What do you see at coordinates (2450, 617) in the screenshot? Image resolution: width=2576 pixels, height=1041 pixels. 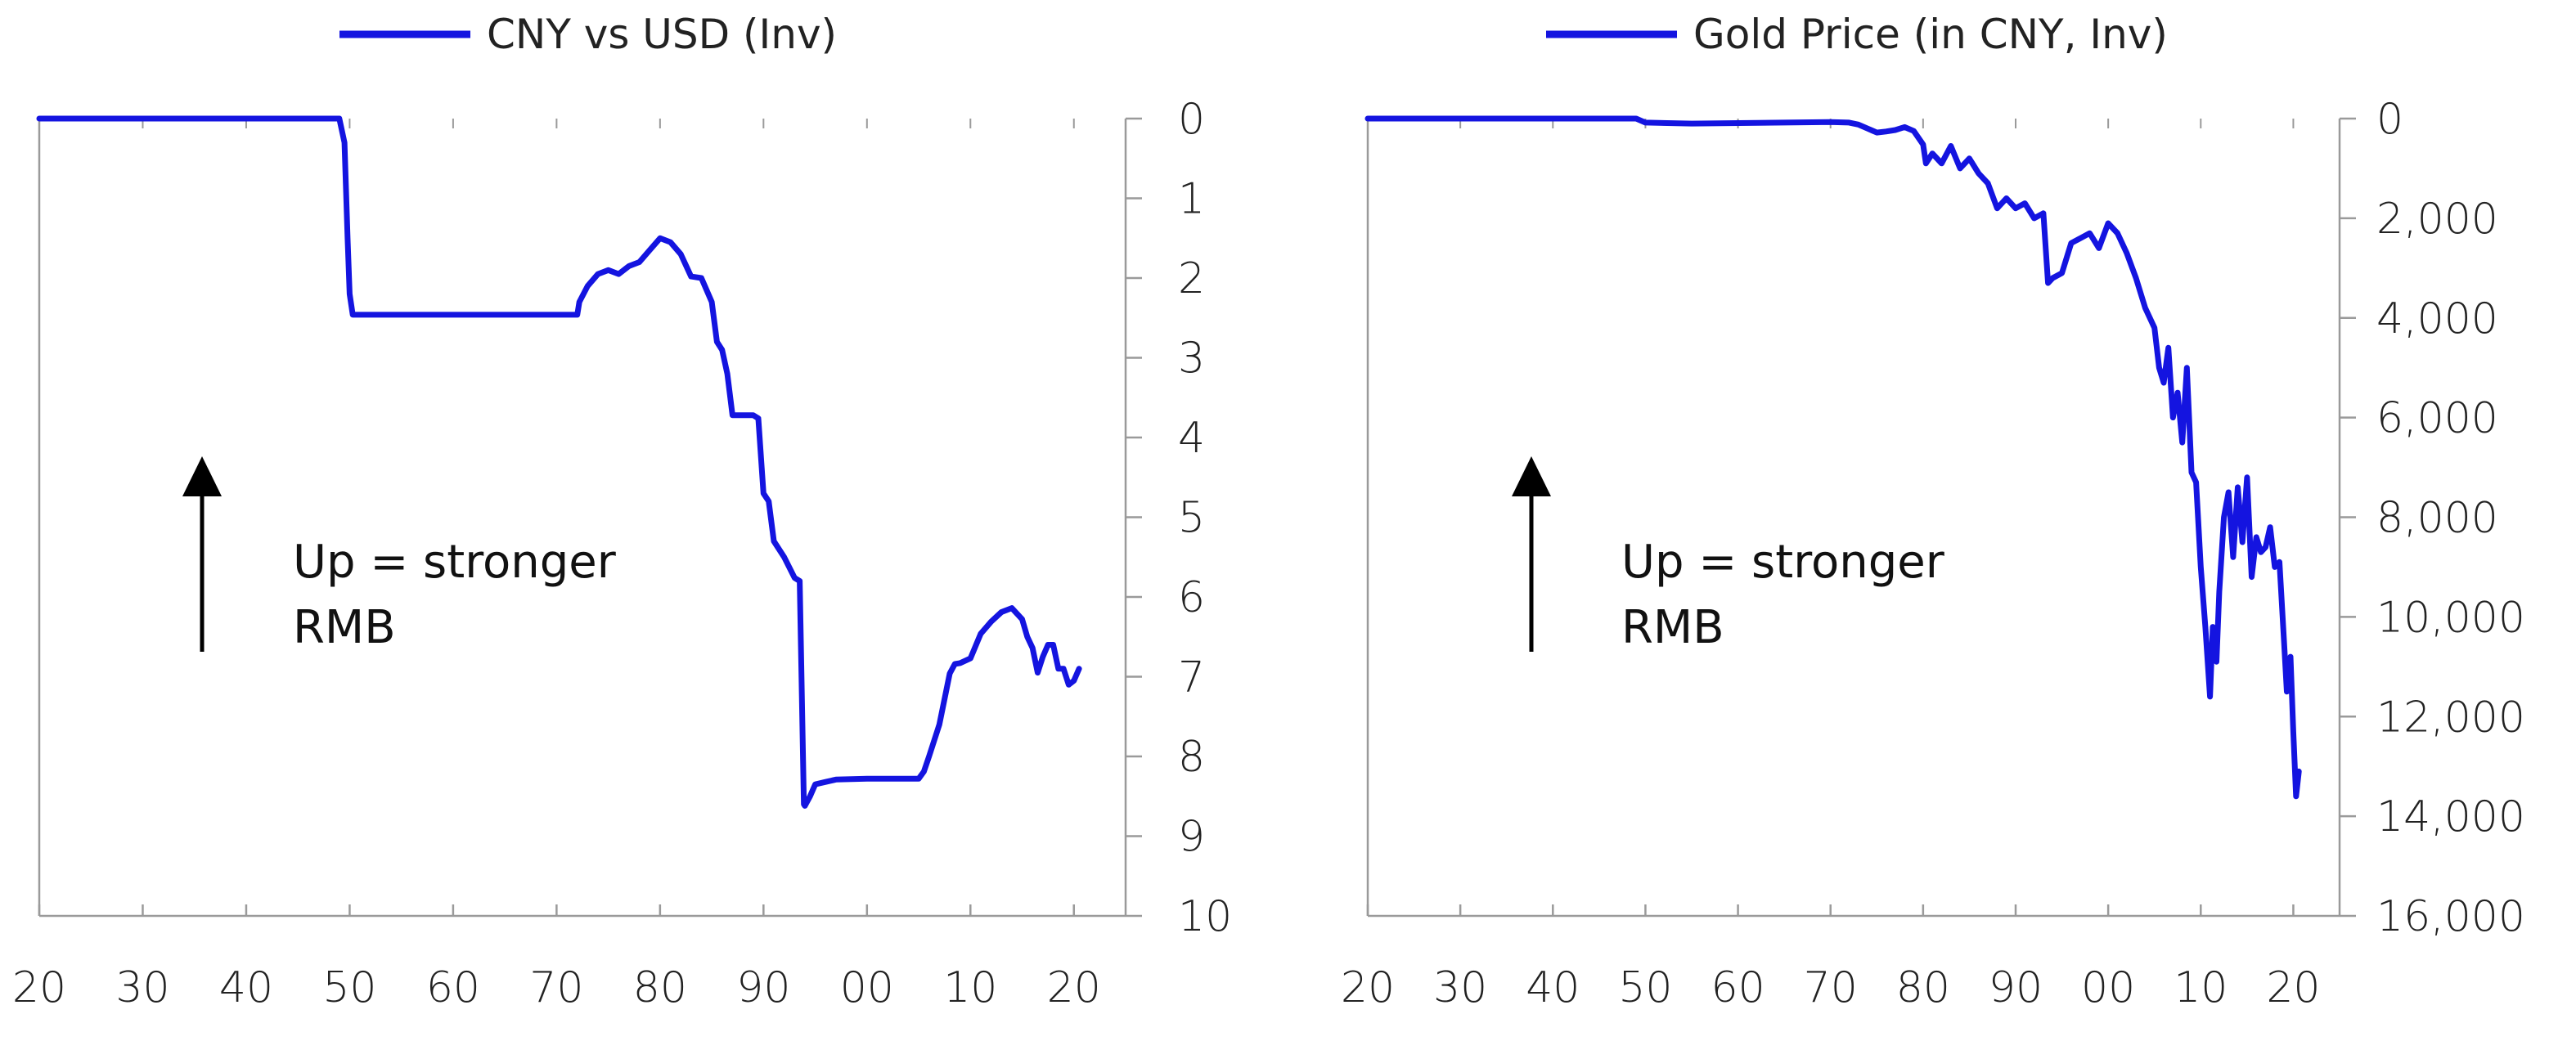 I see `y-tick-label: 10,000` at bounding box center [2450, 617].